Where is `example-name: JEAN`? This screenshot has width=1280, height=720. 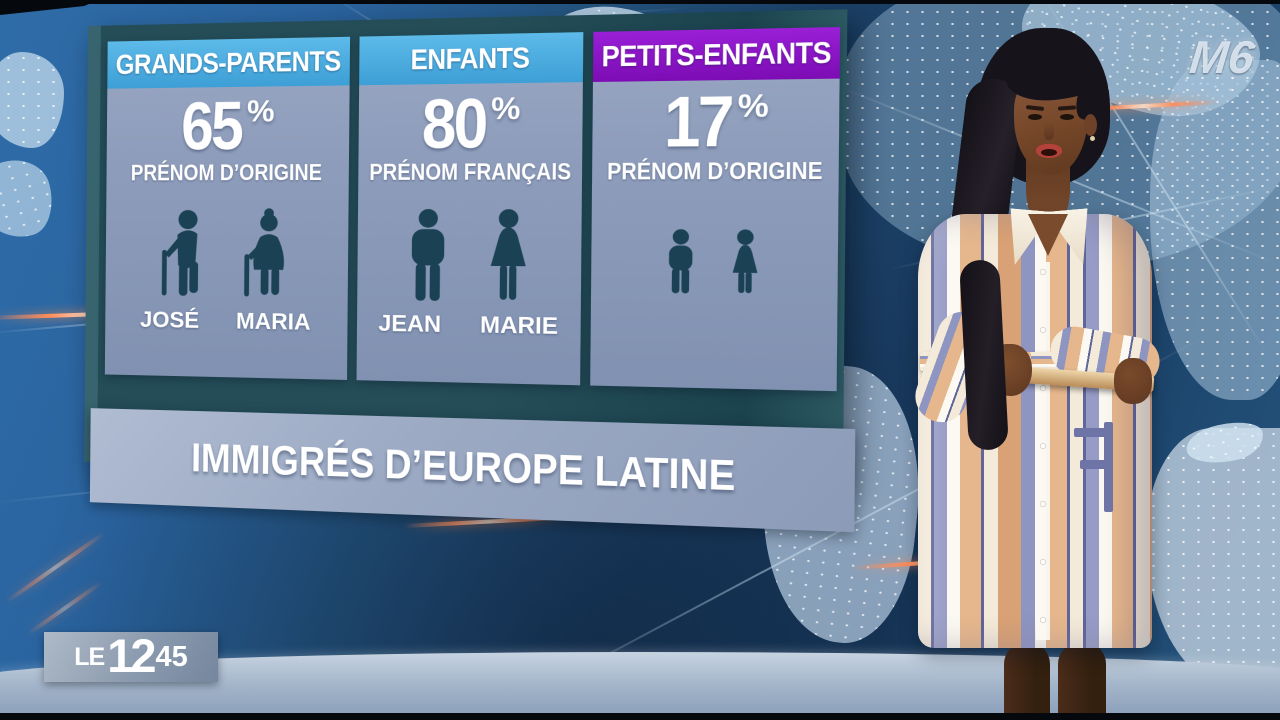
example-name: JEAN is located at coordinates (410, 323).